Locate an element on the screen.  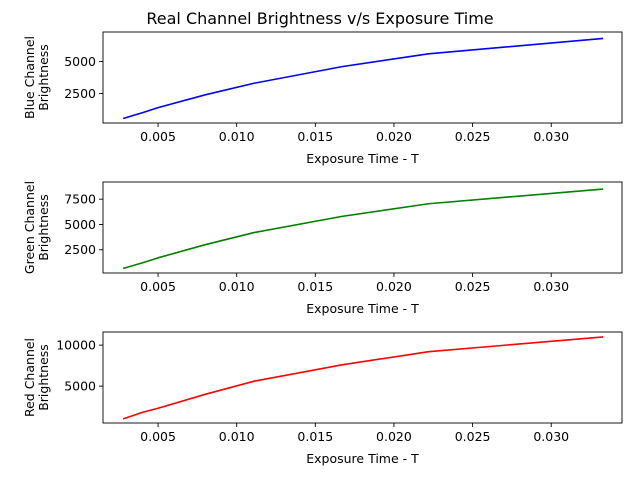
y-axis-label-line: Blue Channel is located at coordinates (29, 77).